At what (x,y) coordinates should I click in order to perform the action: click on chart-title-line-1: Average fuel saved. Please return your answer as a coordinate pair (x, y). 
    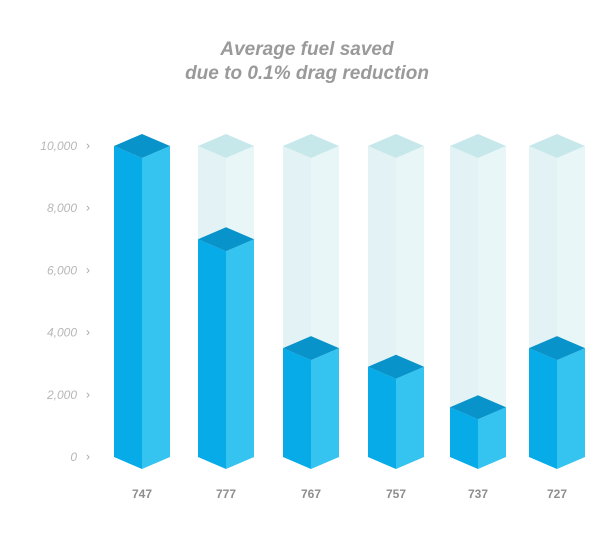
    Looking at the image, I should click on (307, 49).